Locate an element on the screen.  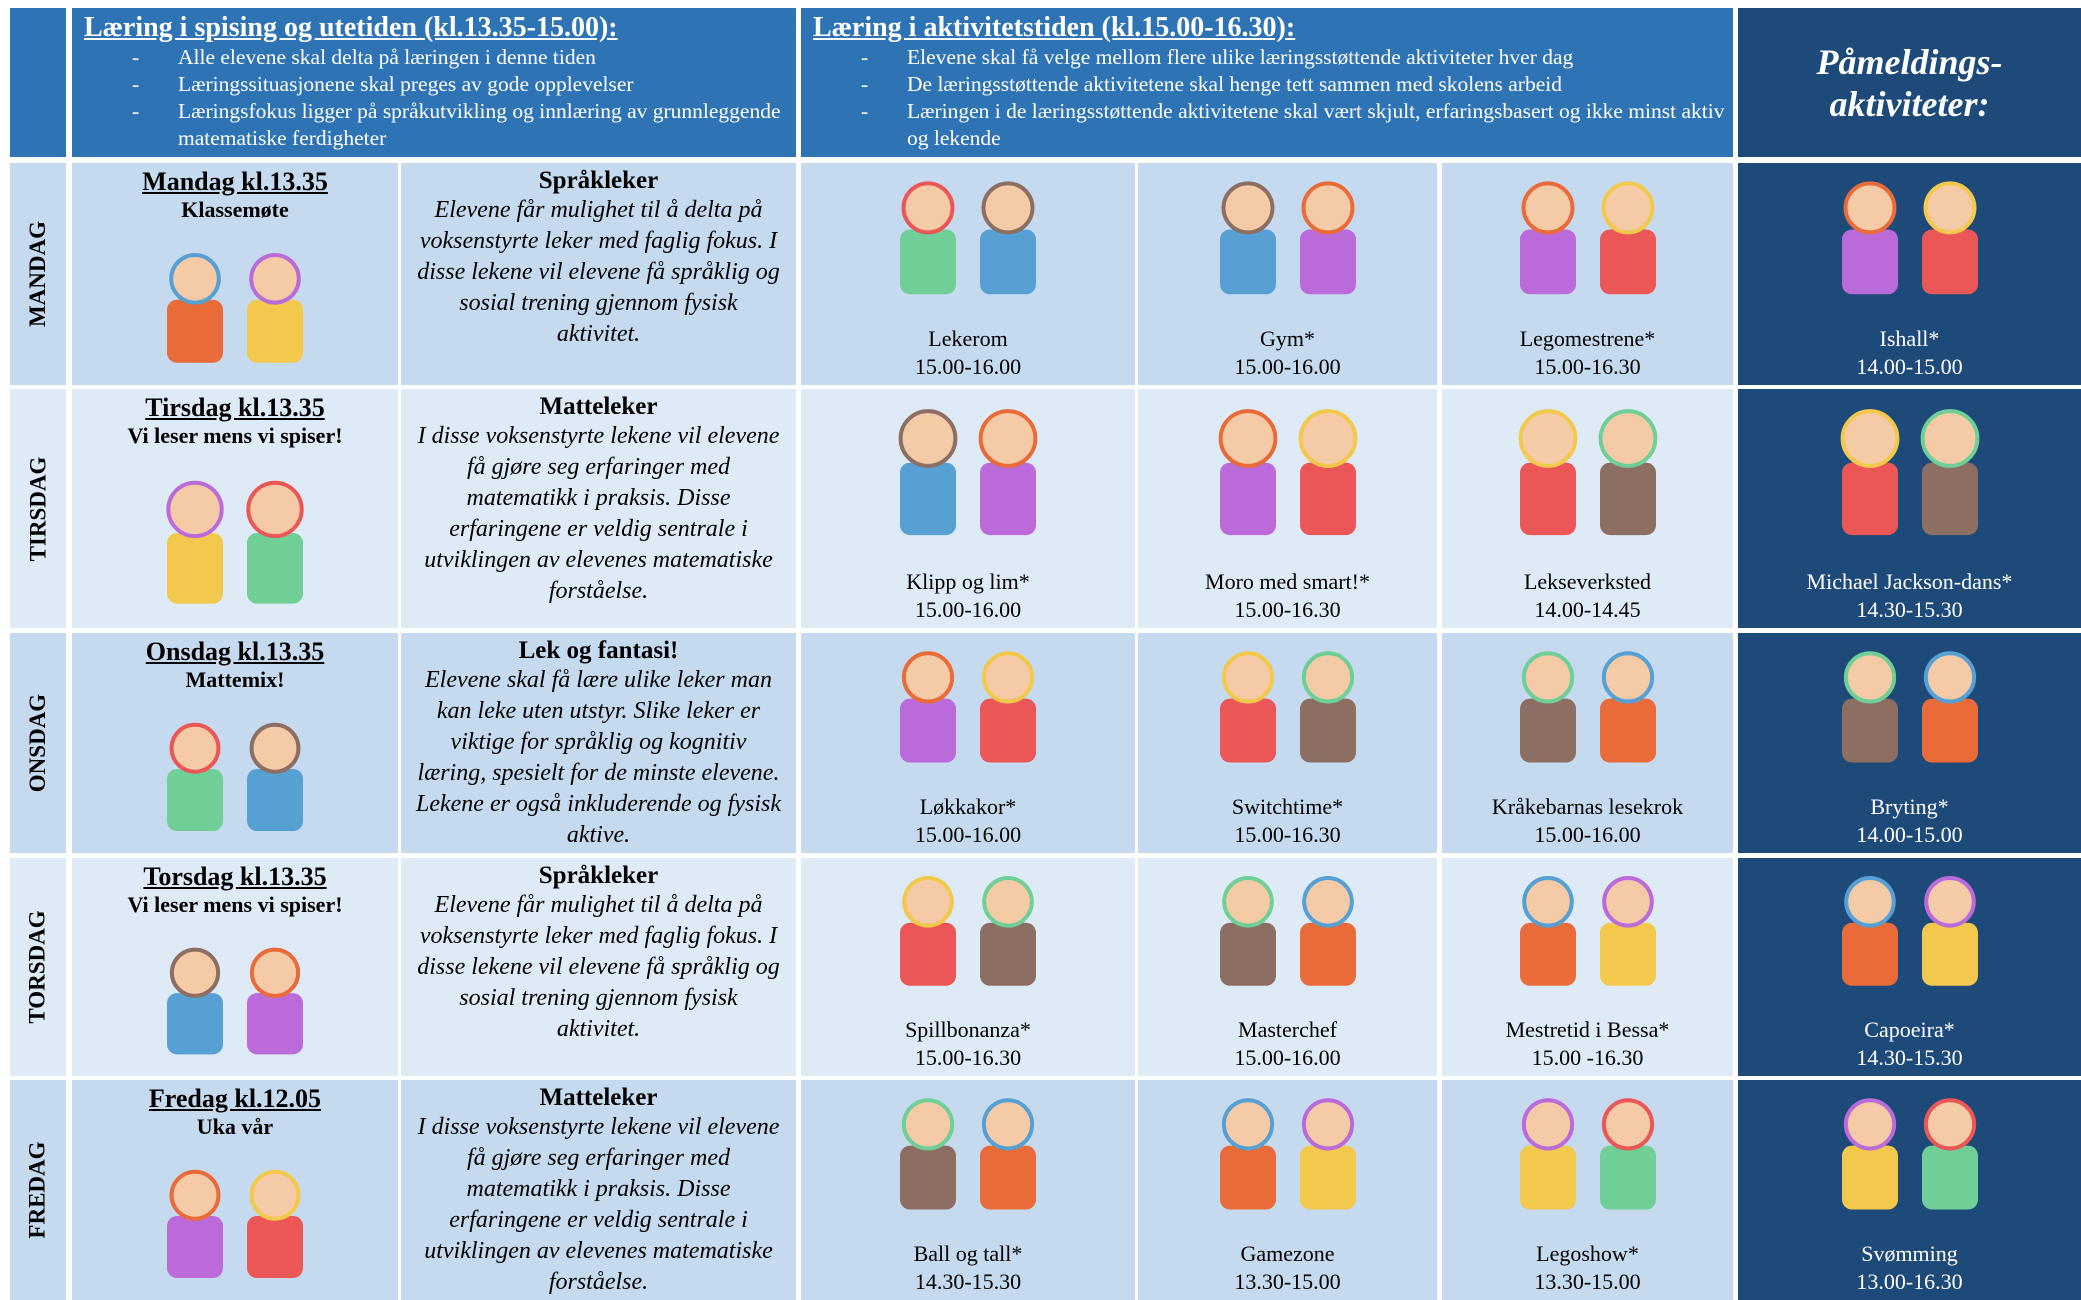
activity-cell: Gym* 15.00-16.00 is located at coordinates (1287, 274).